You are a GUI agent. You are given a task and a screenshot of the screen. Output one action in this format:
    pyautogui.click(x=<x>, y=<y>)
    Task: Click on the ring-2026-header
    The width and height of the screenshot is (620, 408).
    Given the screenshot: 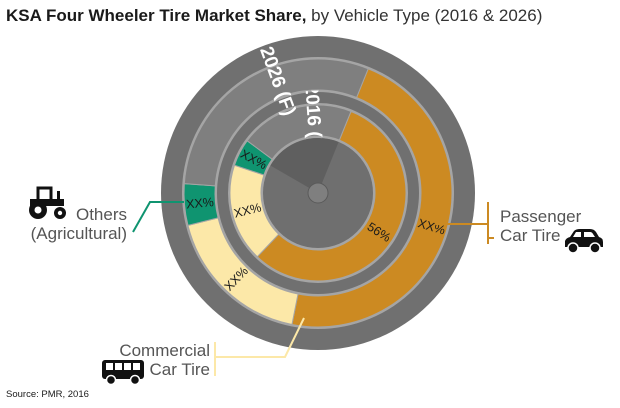 What is the action you would take?
    pyautogui.click(x=276, y=122)
    